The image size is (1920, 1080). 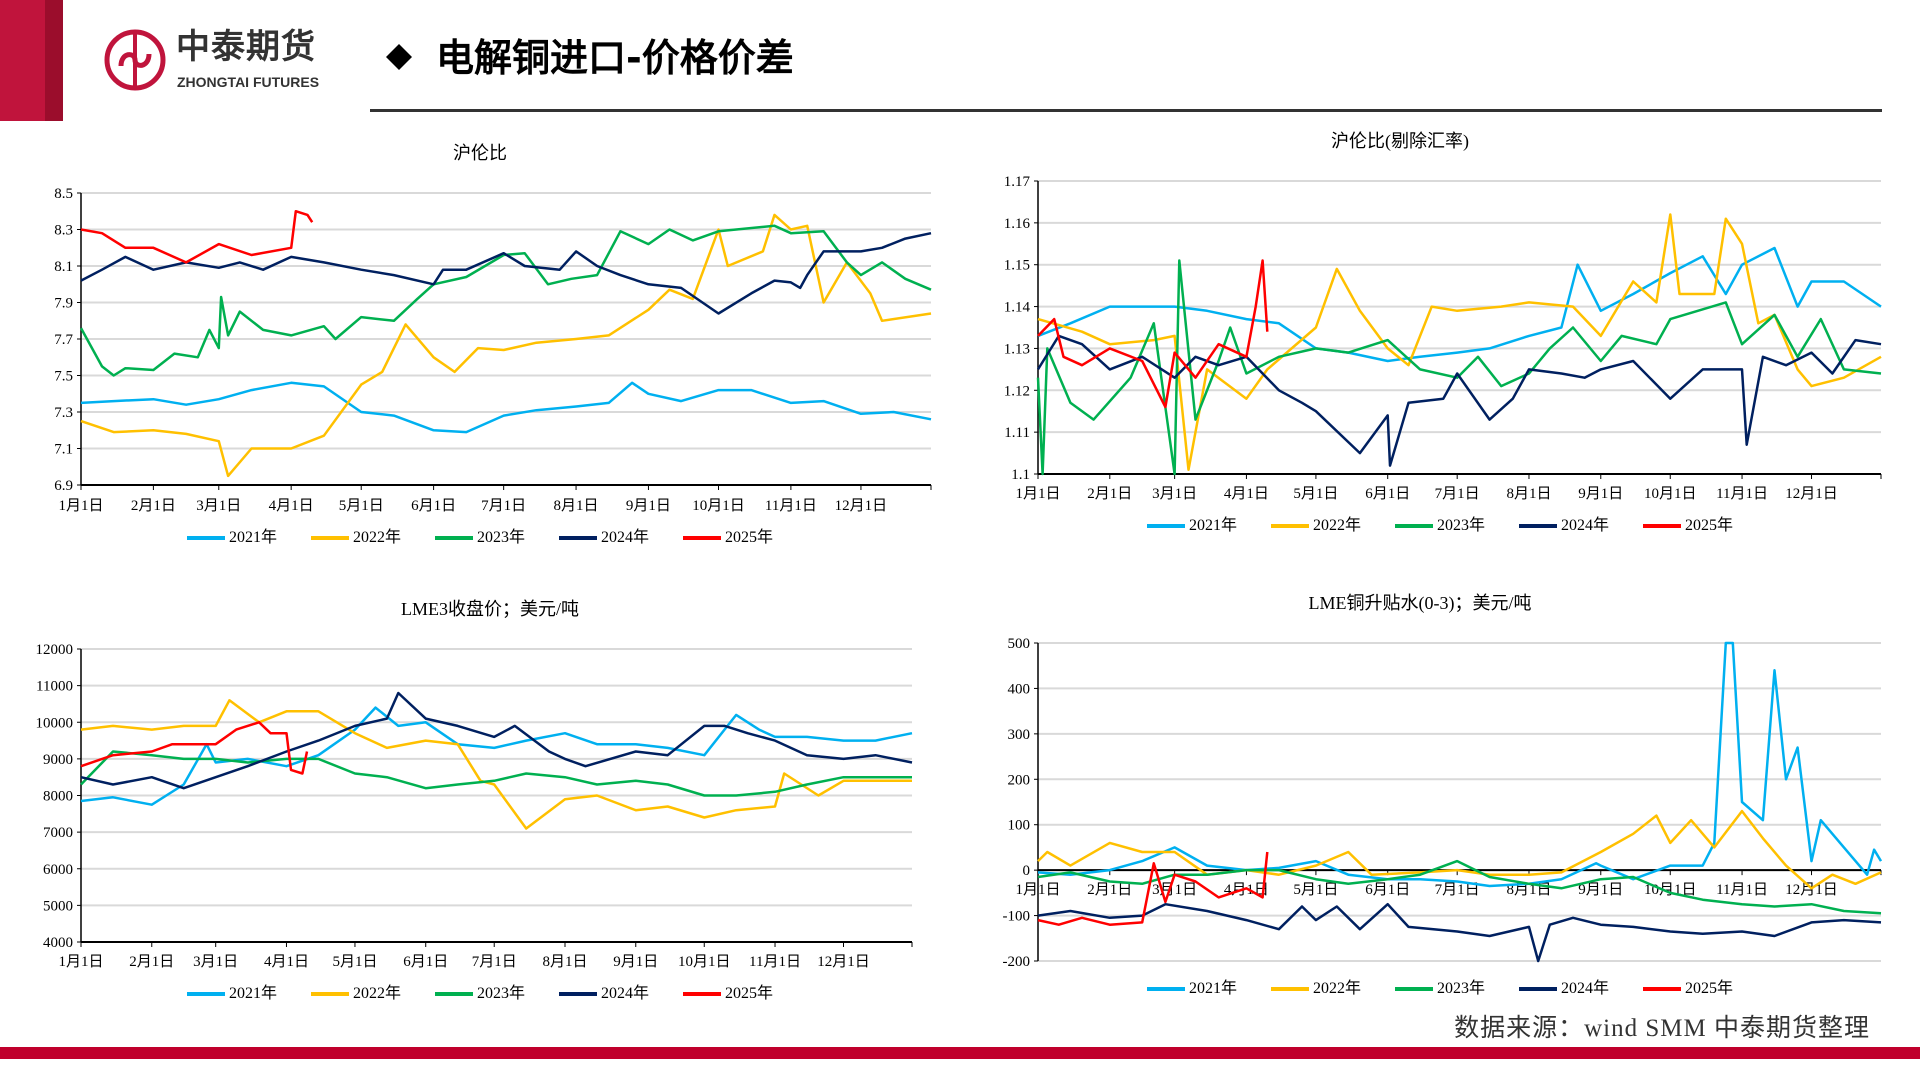 What do you see at coordinates (1017, 433) in the screenshot?
I see `y-tick-label: 1.11` at bounding box center [1017, 433].